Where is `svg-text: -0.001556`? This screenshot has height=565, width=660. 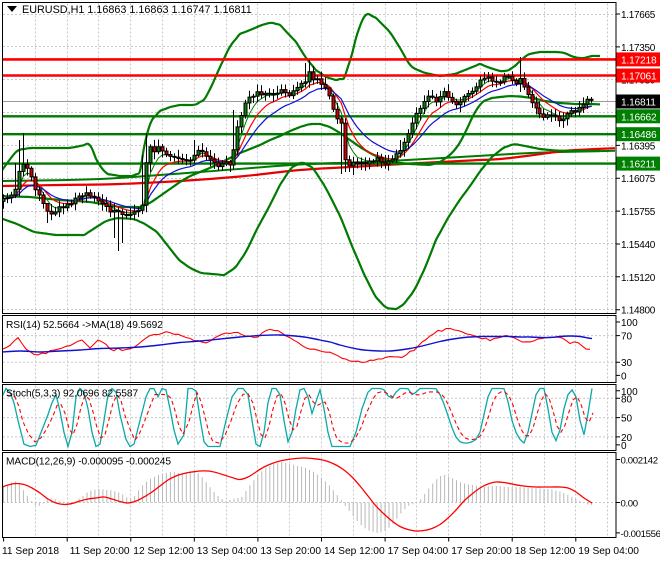
svg-text: -0.001556 is located at coordinates (640, 534).